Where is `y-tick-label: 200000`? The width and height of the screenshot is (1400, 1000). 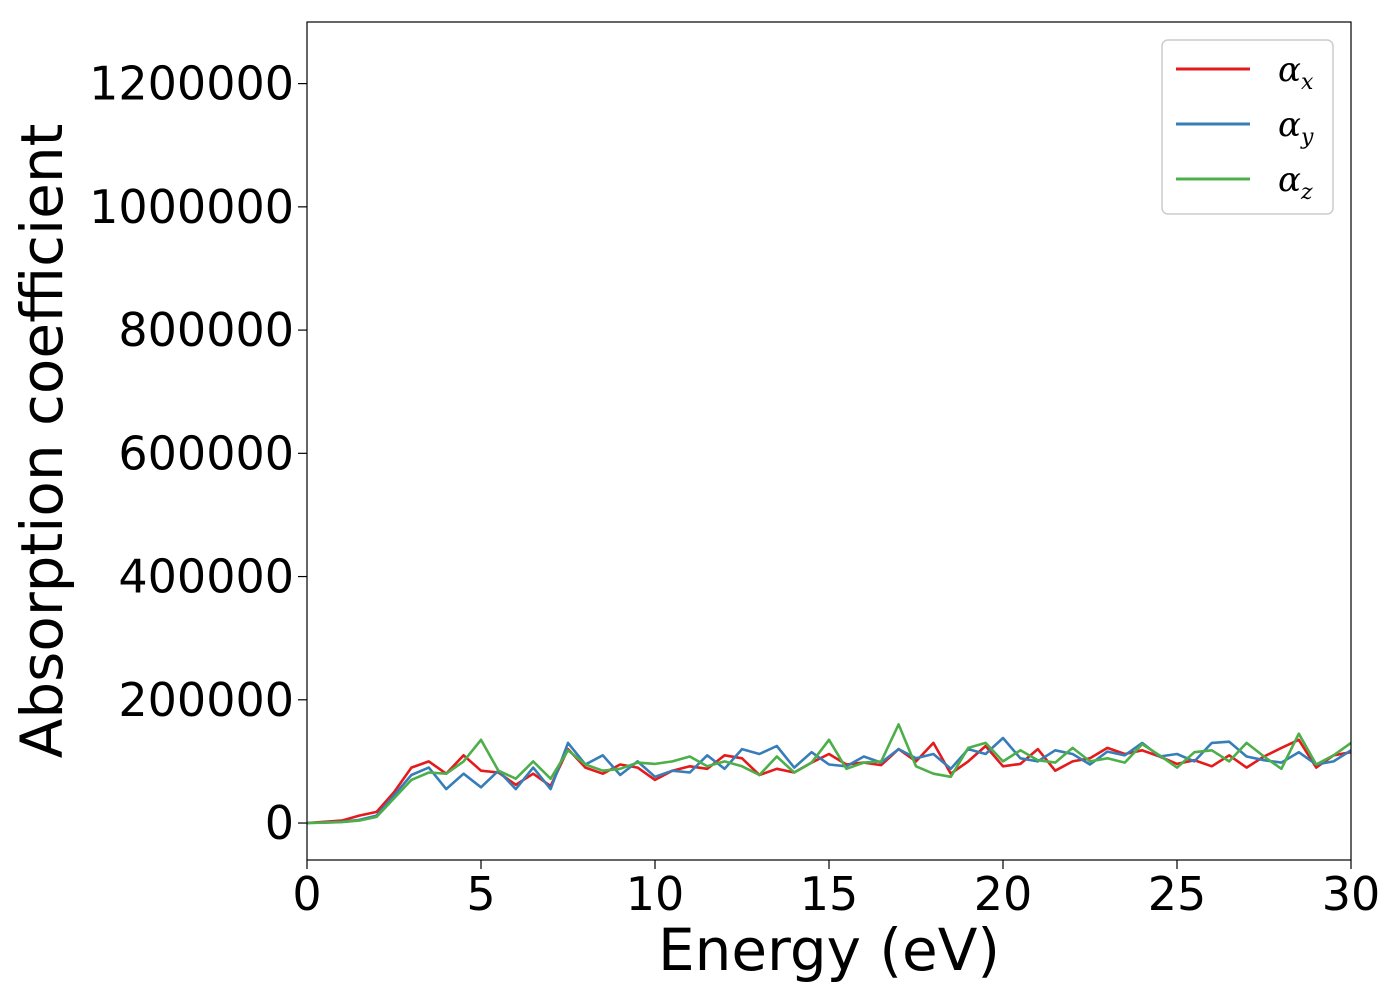 y-tick-label: 200000 is located at coordinates (206, 700).